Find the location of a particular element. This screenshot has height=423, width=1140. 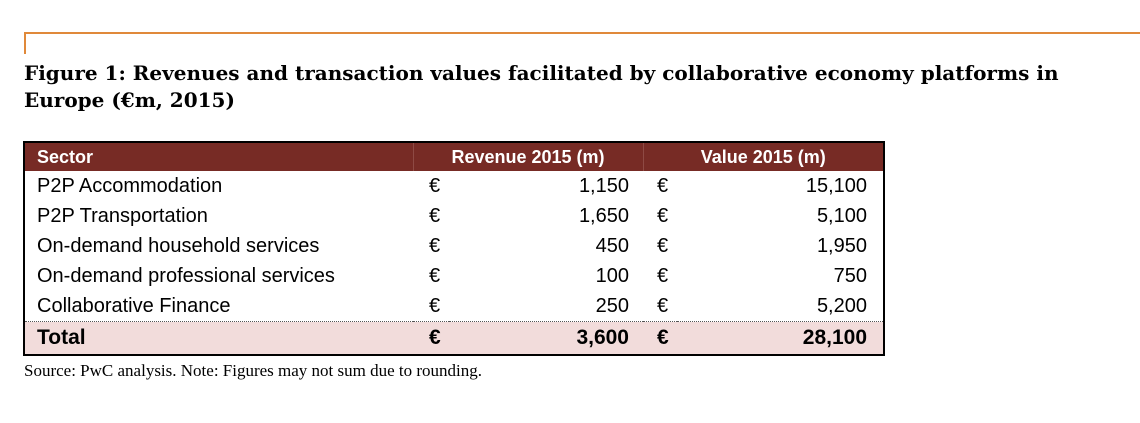

cell-revenue: 450 is located at coordinates (612, 246).